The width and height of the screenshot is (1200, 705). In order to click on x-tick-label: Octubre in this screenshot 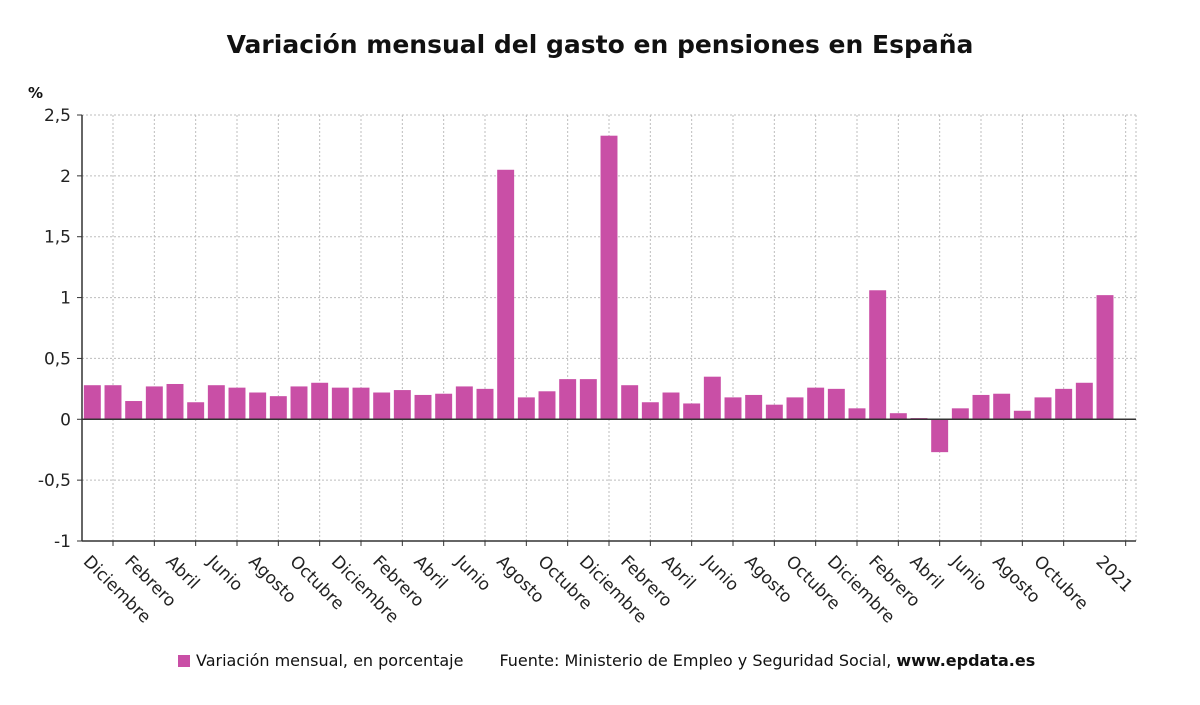, I will do `click(1061, 583)`.